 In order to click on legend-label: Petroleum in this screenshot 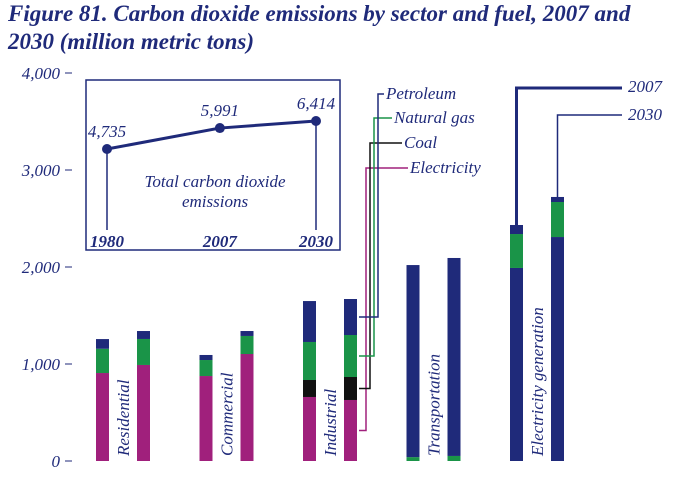, I will do `click(420, 93)`.